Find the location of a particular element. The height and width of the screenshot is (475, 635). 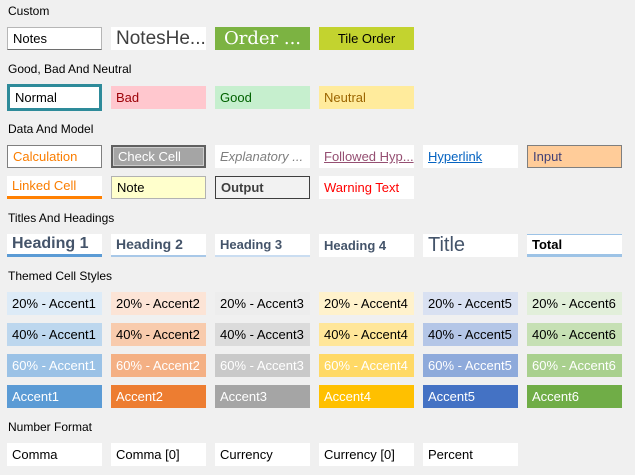

cell-style-60-accent3: 60% - Accent3 is located at coordinates (262, 365).